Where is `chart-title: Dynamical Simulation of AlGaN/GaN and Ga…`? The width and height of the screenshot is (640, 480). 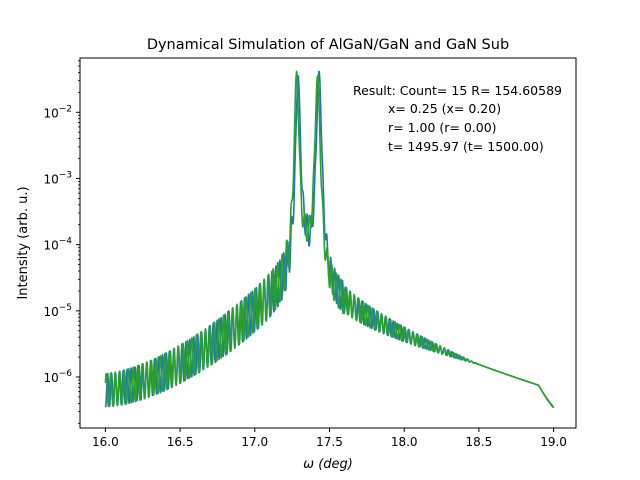 chart-title: Dynamical Simulation of AlGaN/GaN and Ga… is located at coordinates (328, 45).